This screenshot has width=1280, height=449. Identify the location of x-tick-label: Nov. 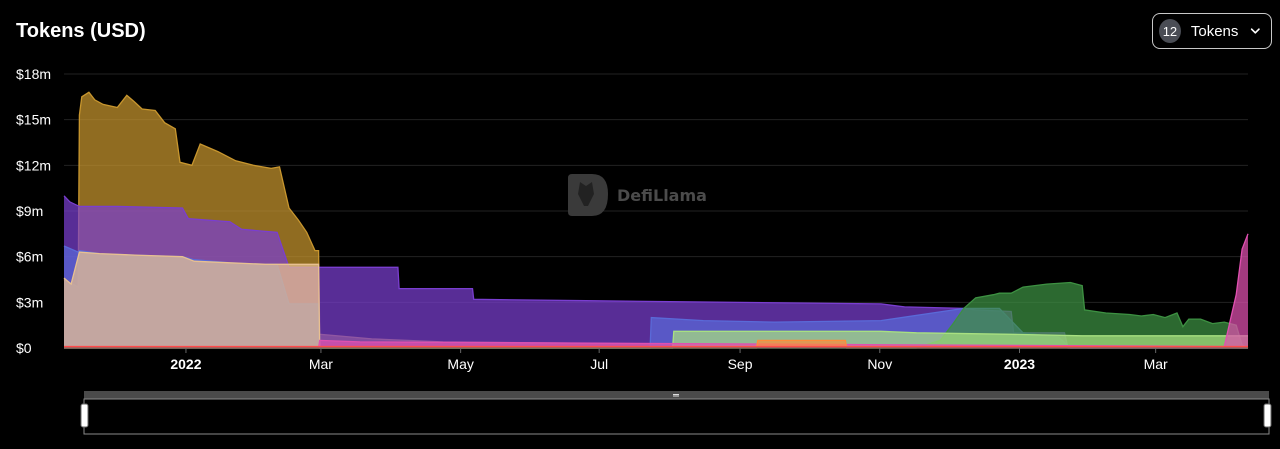
(879, 364).